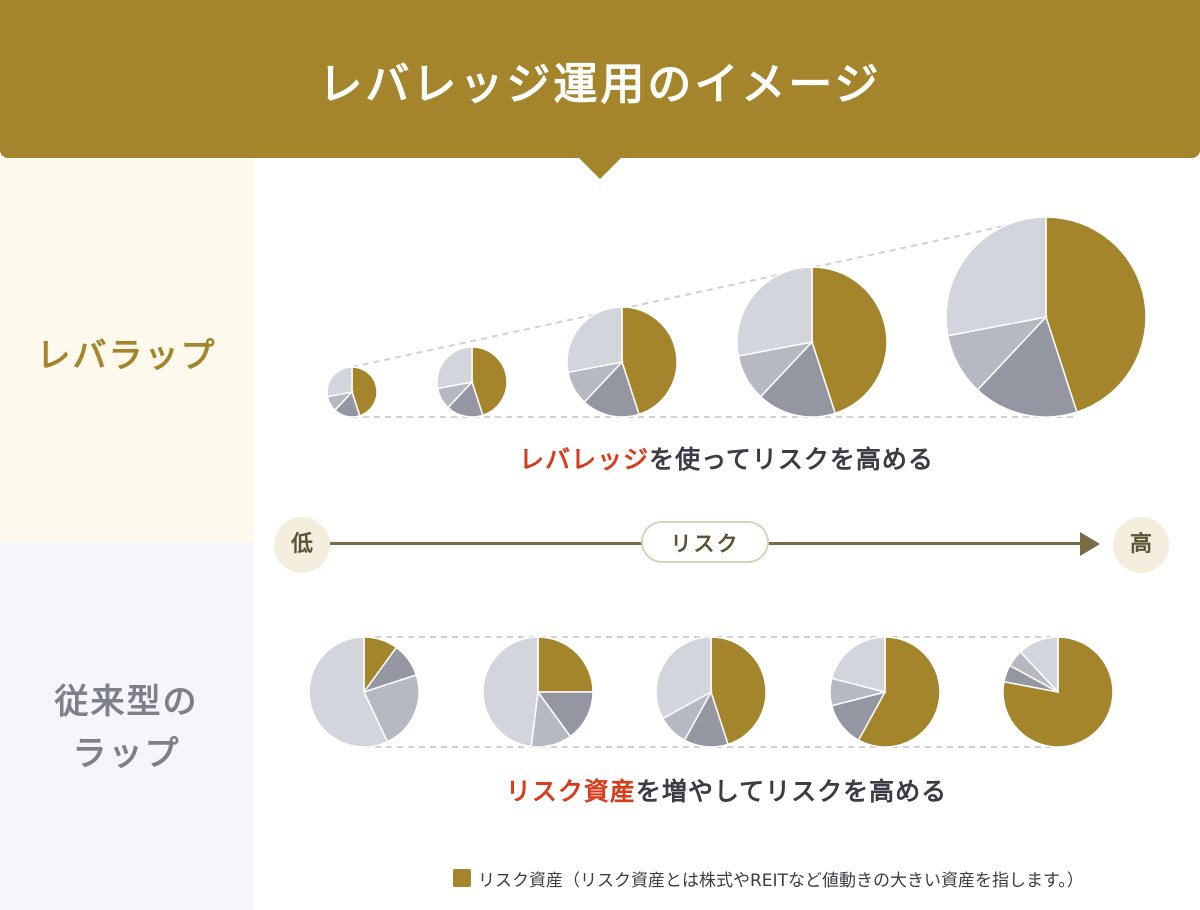 This screenshot has width=1200, height=910. What do you see at coordinates (126, 356) in the screenshot?
I see `leverage-wrap-label: レバラップ` at bounding box center [126, 356].